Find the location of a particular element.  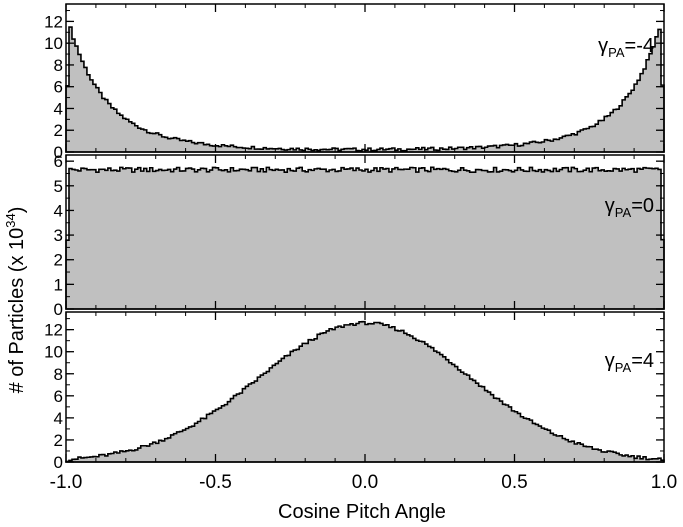

y-tick-label: 5 is located at coordinates (58, 186).